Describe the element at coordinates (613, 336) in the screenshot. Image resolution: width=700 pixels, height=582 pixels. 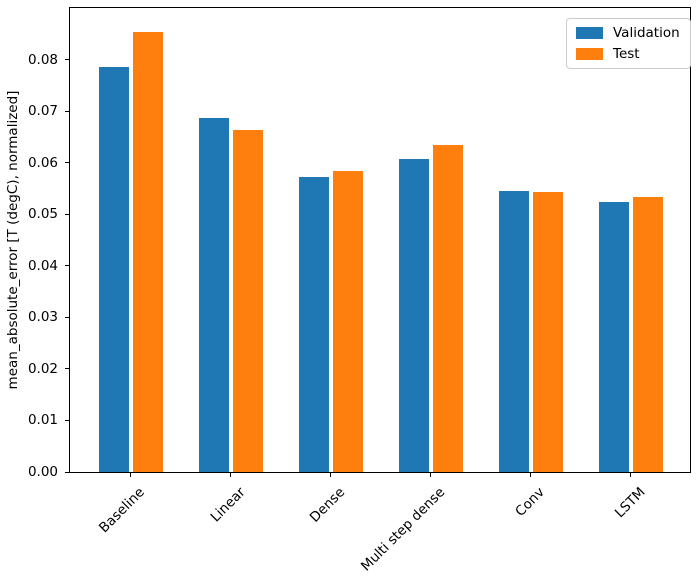
I see `bar-validation-lstm` at that location.